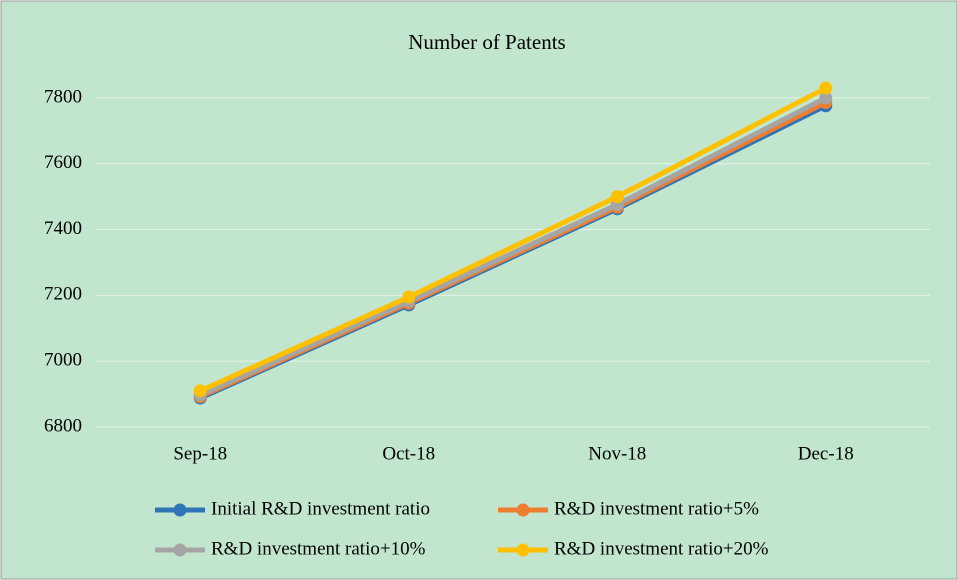 The width and height of the screenshot is (958, 580). I want to click on x-tick-label: Dec-18, so click(826, 453).